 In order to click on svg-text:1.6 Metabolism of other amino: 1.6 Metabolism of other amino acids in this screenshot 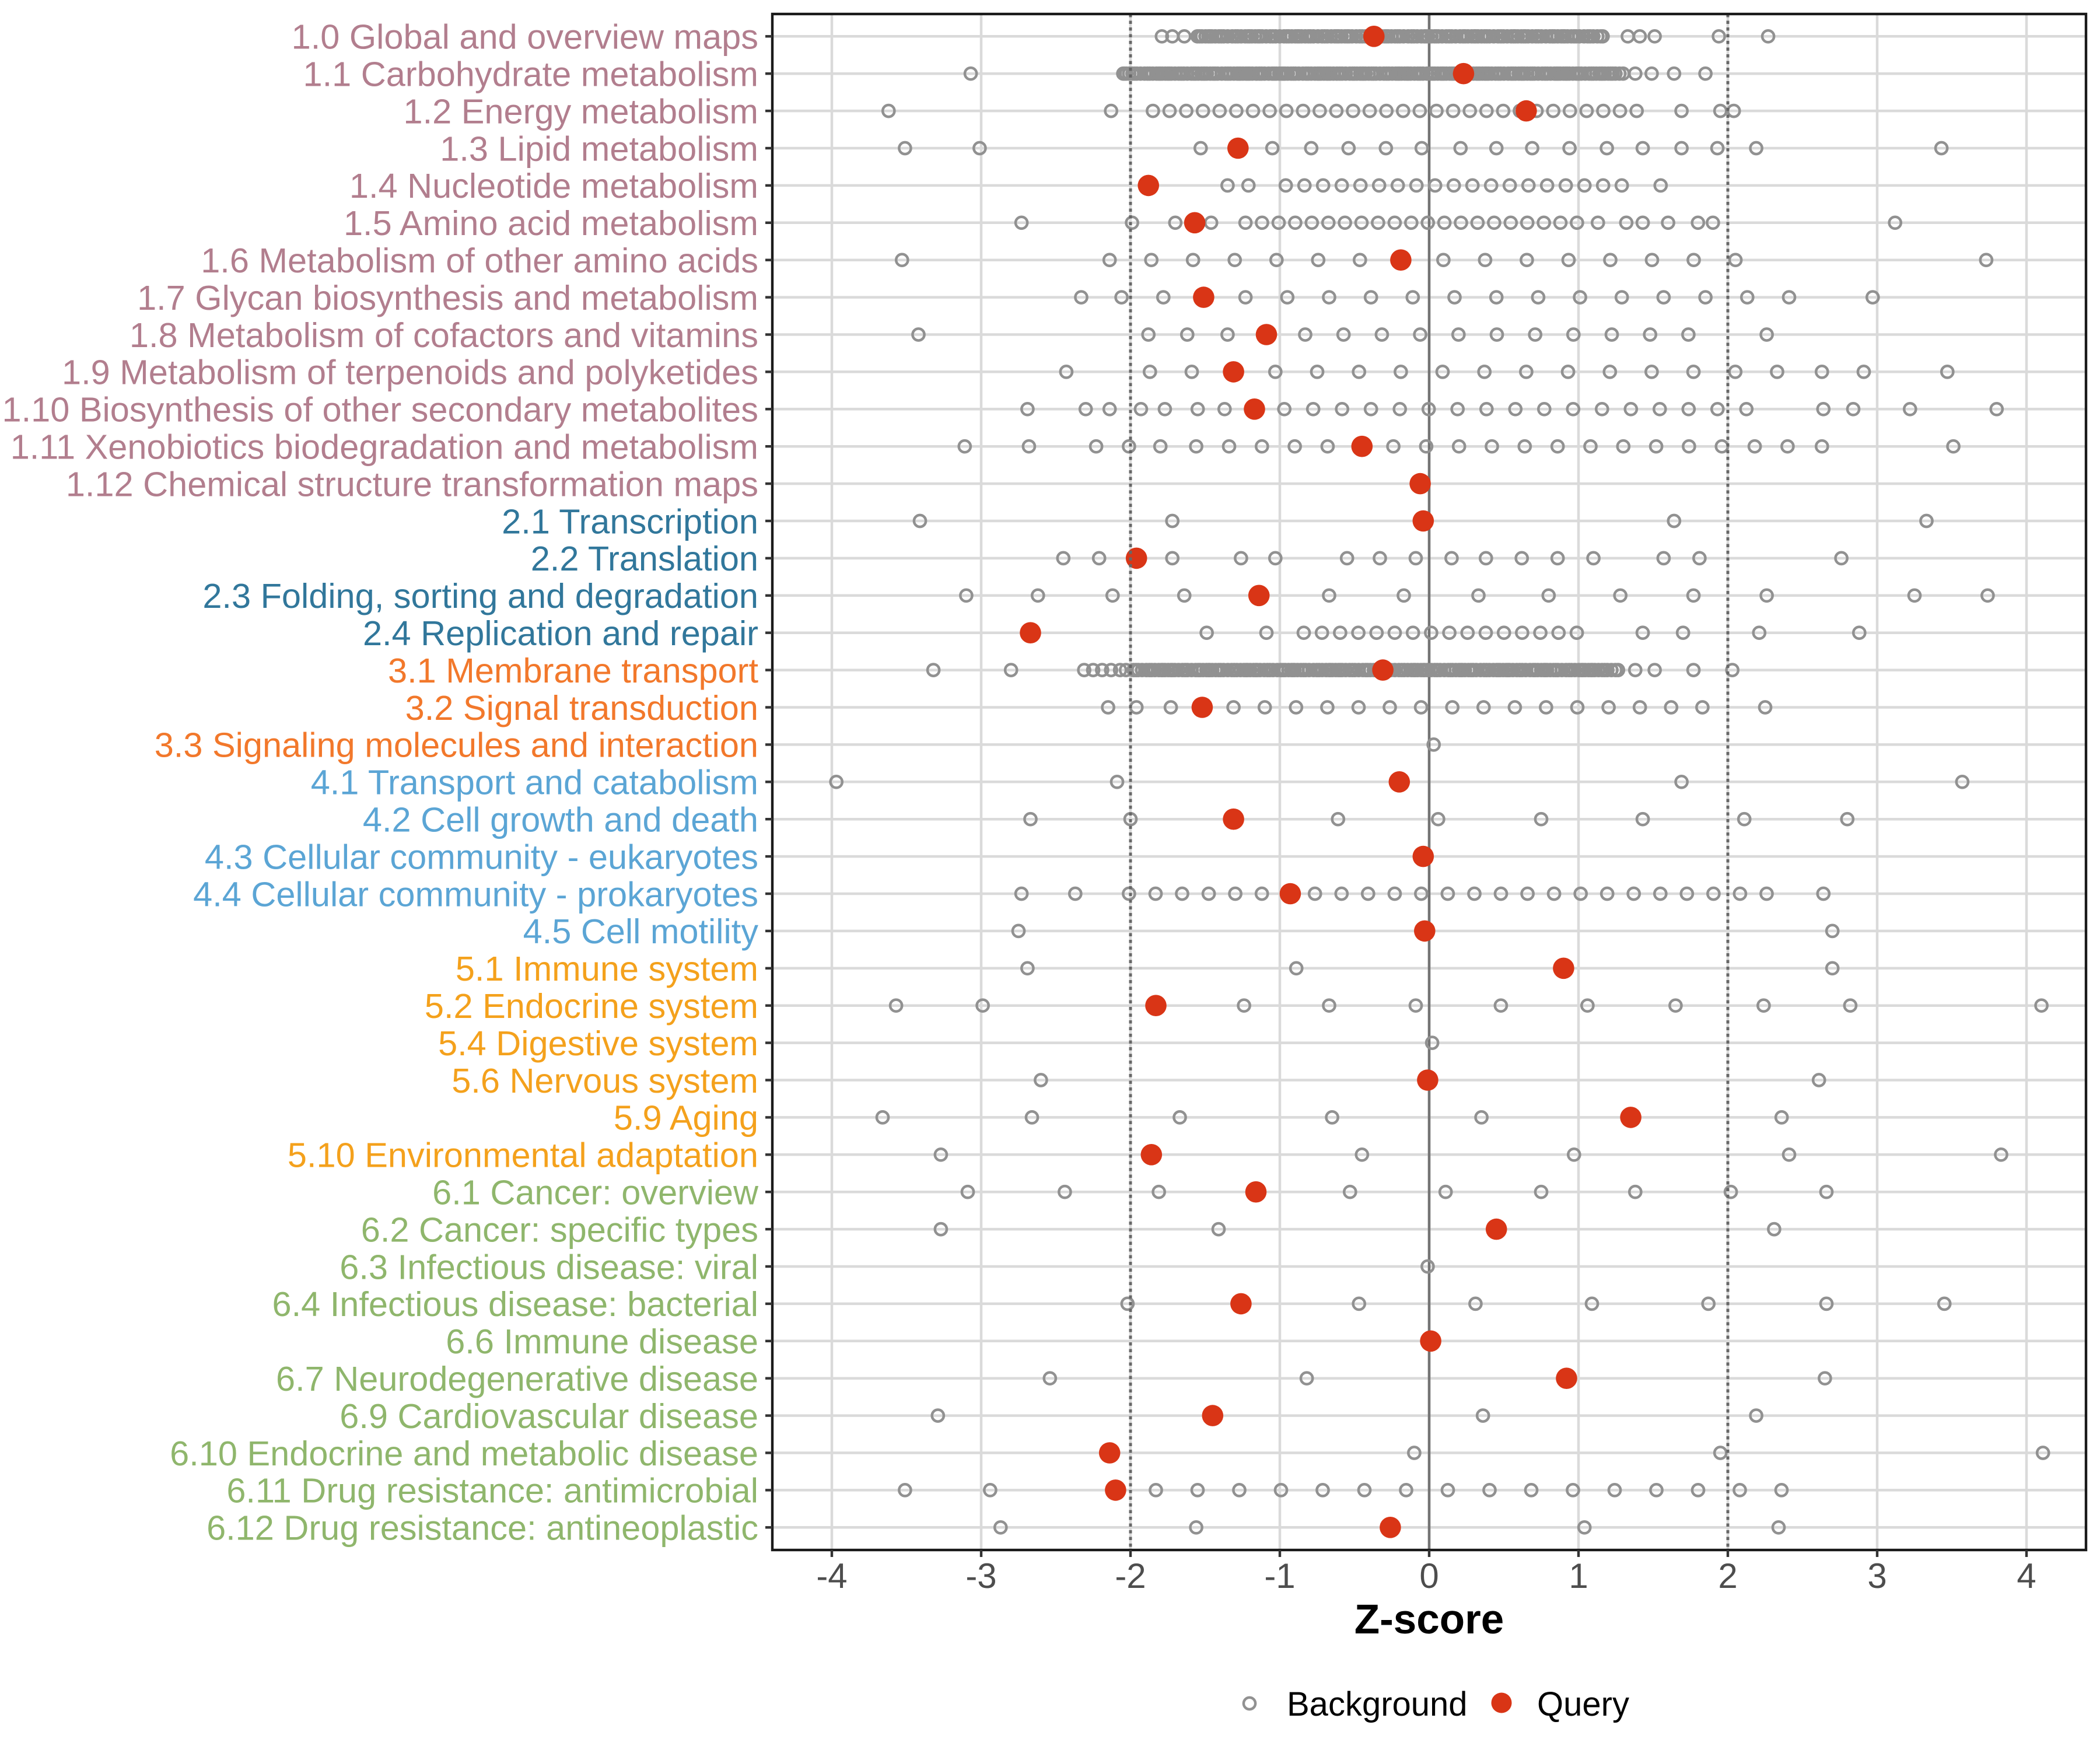, I will do `click(480, 260)`.